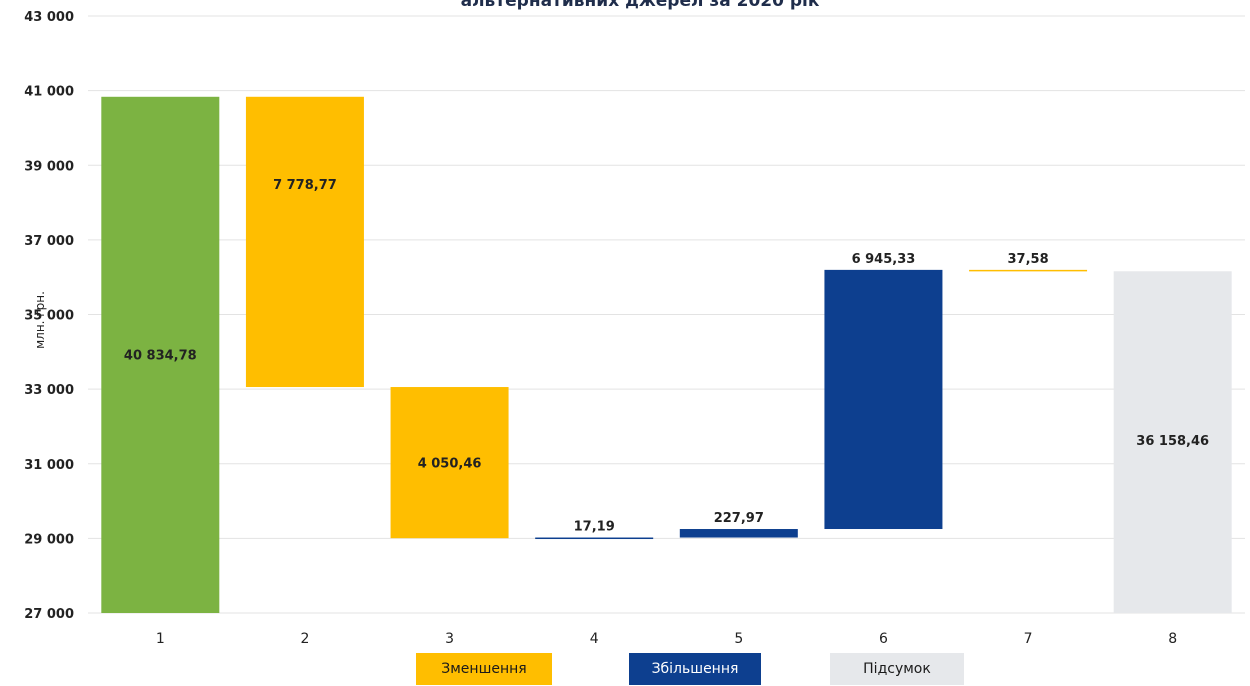 Image resolution: width=1250 pixels, height=686 pixels. What do you see at coordinates (1172, 639) in the screenshot?
I see `x-tick-label: 8` at bounding box center [1172, 639].